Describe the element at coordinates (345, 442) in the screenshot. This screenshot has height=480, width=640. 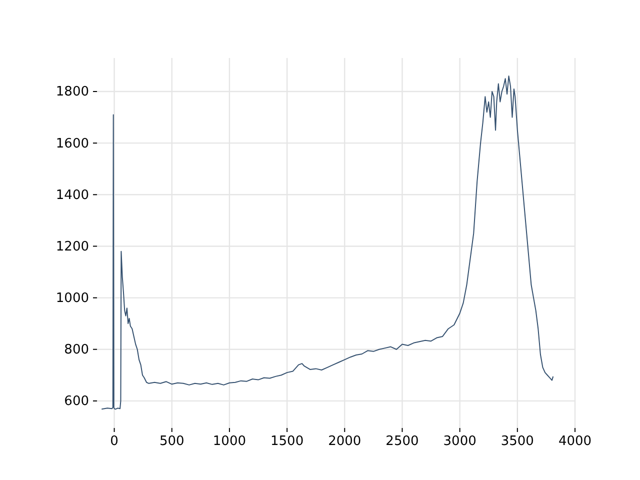
I see `x-tick-label: 2000` at that location.